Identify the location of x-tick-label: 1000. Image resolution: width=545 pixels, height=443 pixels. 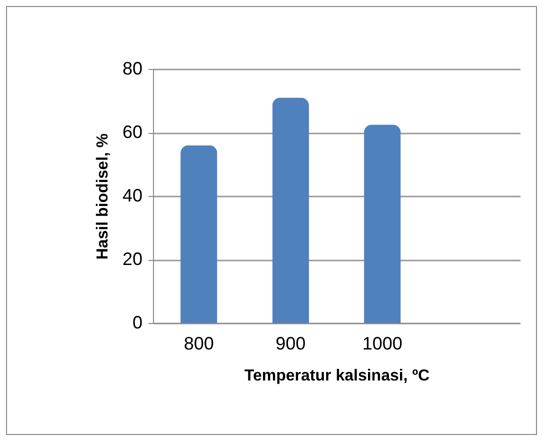
(382, 344).